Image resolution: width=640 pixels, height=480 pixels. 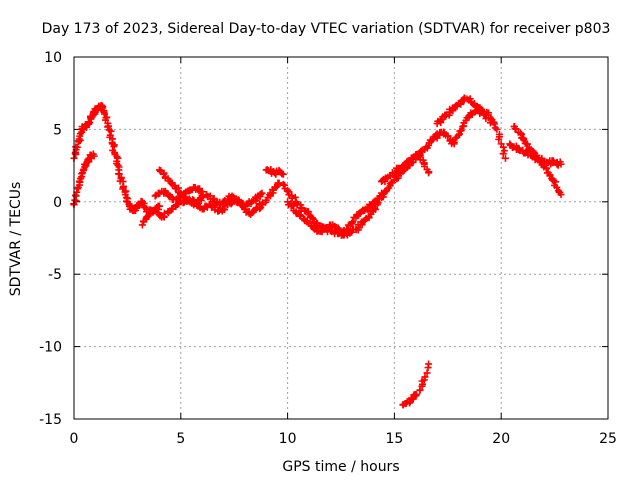 What do you see at coordinates (462, 125) in the screenshot?
I see `series-track-l` at bounding box center [462, 125].